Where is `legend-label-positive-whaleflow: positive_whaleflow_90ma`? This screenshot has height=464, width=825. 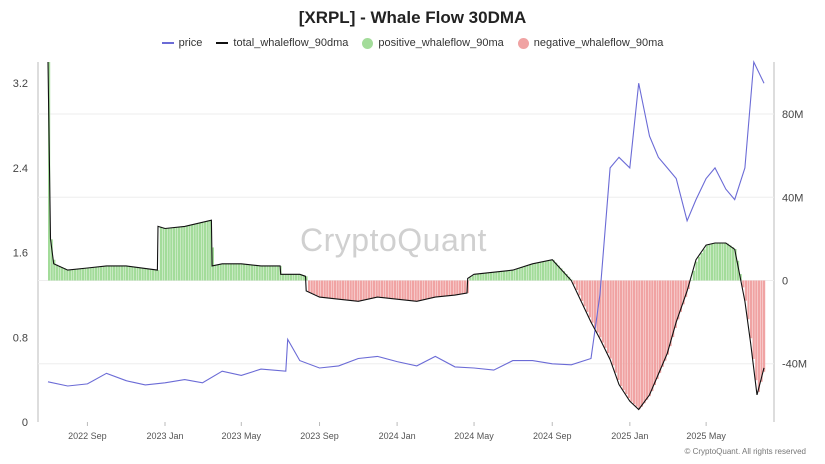 legend-label-positive-whaleflow: positive_whaleflow_90ma is located at coordinates (441, 43).